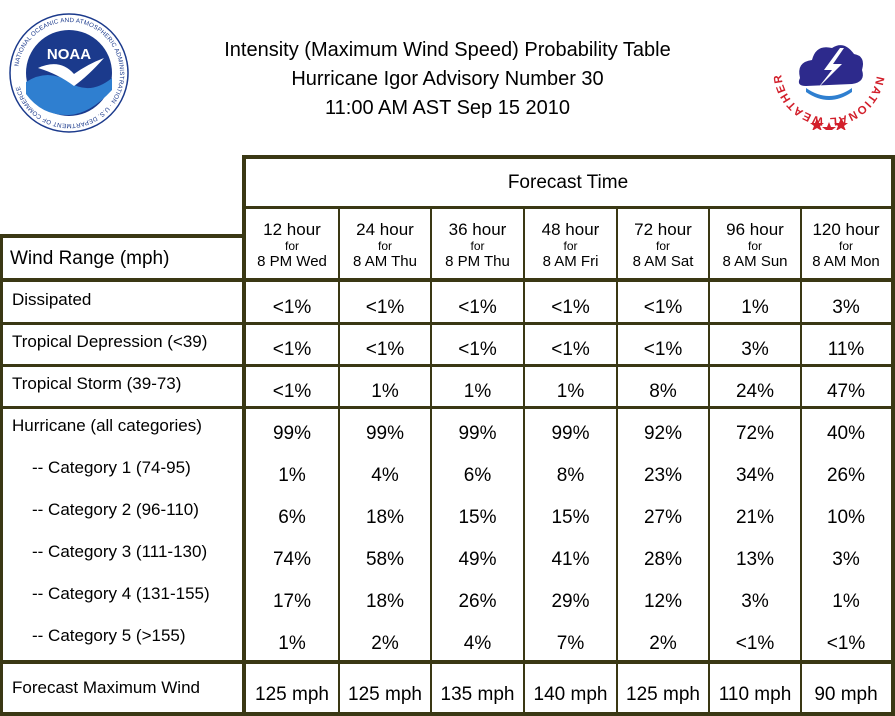 The image size is (895, 716). I want to click on max-wind-cell: 110 mph, so click(755, 694).